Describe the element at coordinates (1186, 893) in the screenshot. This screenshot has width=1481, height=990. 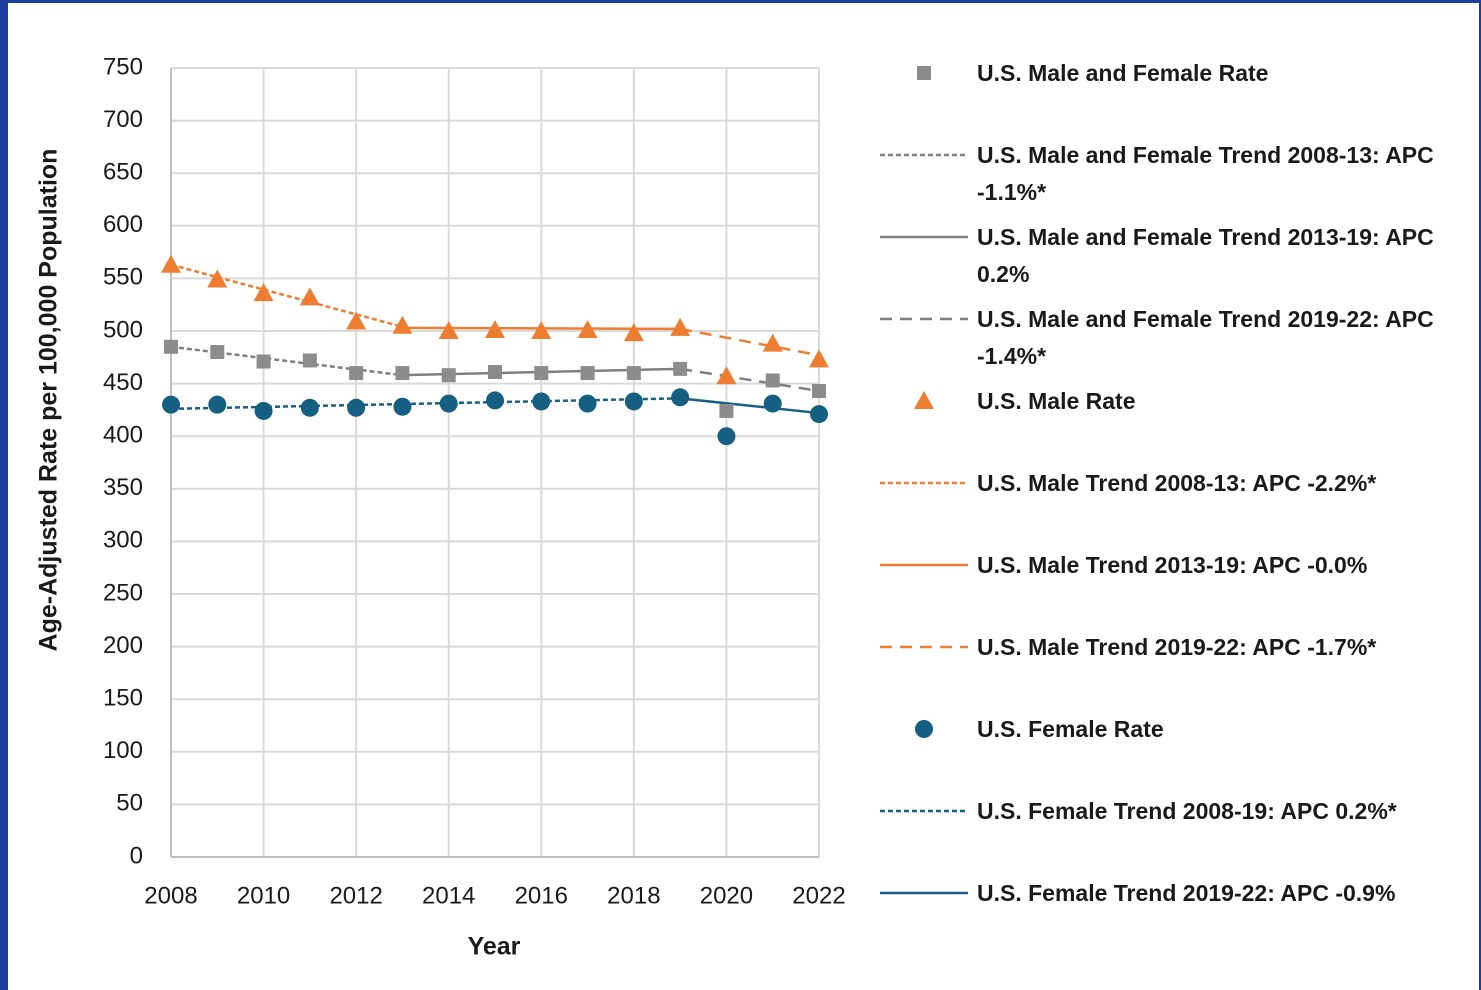
I see `legend-label: U.S. Female Trend 2019-22: APC -0.9%` at that location.